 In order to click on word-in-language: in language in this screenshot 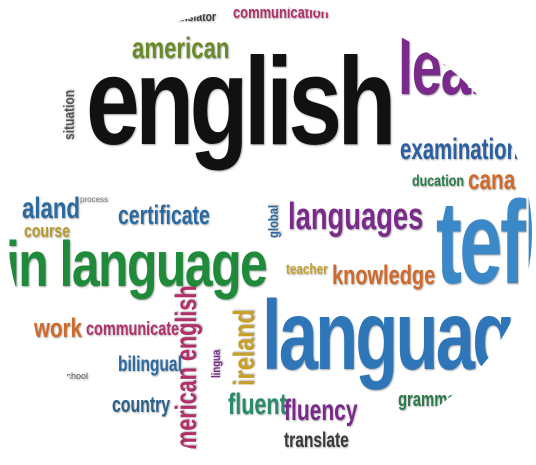, I will do `click(137, 264)`.